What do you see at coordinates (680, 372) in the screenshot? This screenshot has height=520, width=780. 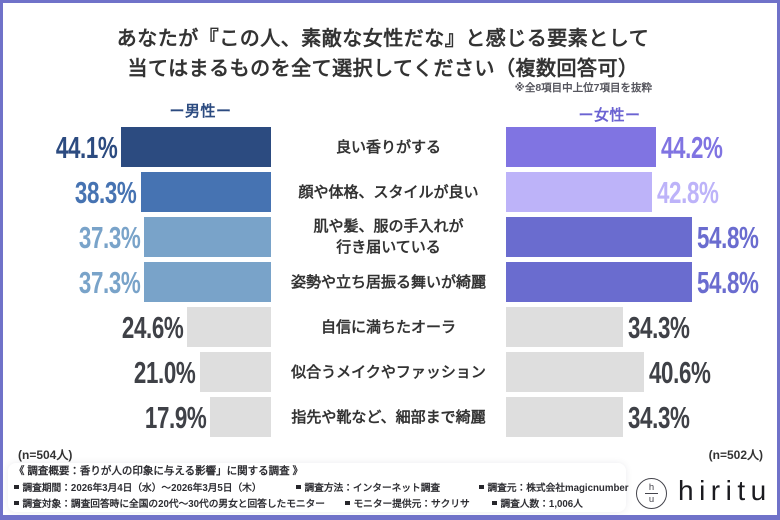 I see `female-value-label: 40.6%` at bounding box center [680, 372].